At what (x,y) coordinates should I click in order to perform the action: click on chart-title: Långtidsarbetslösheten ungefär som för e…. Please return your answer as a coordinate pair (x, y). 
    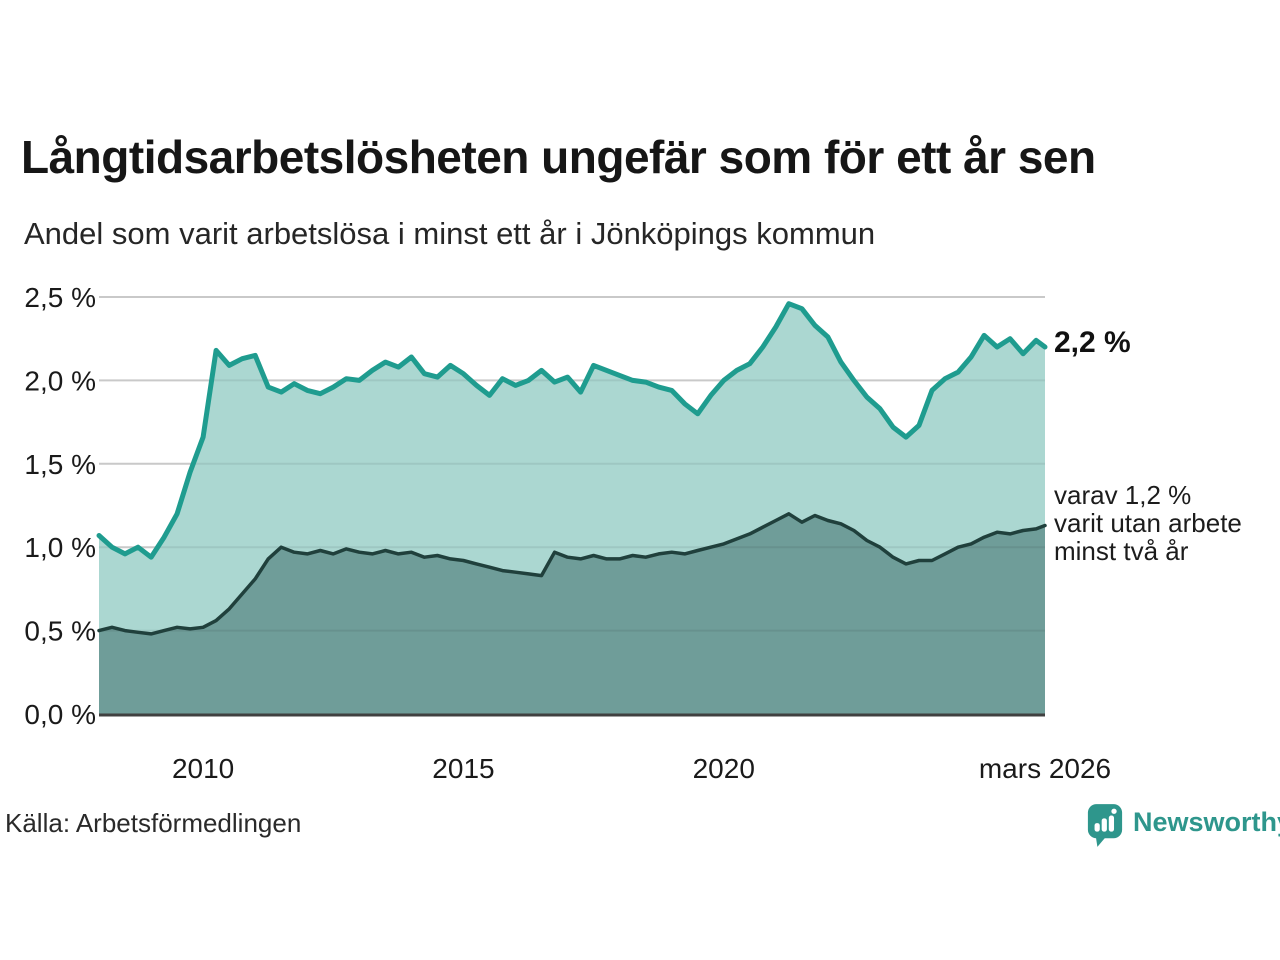
    Looking at the image, I should click on (558, 157).